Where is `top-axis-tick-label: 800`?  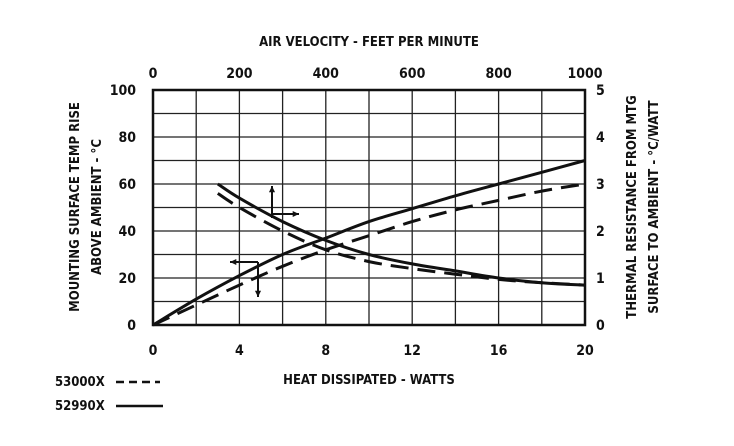 top-axis-tick-label: 800 is located at coordinates (498, 74).